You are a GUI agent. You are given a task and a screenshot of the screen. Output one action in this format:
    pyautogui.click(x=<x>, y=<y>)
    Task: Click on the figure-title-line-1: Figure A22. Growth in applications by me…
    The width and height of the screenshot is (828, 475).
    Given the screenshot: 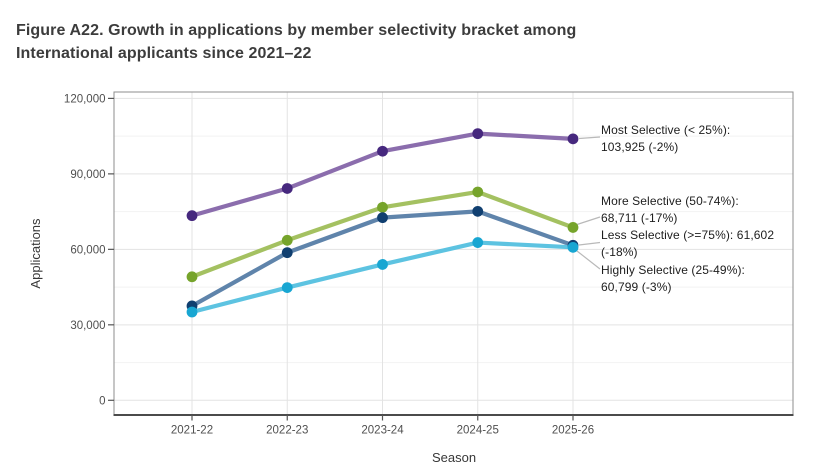 What is the action you would take?
    pyautogui.click(x=296, y=30)
    